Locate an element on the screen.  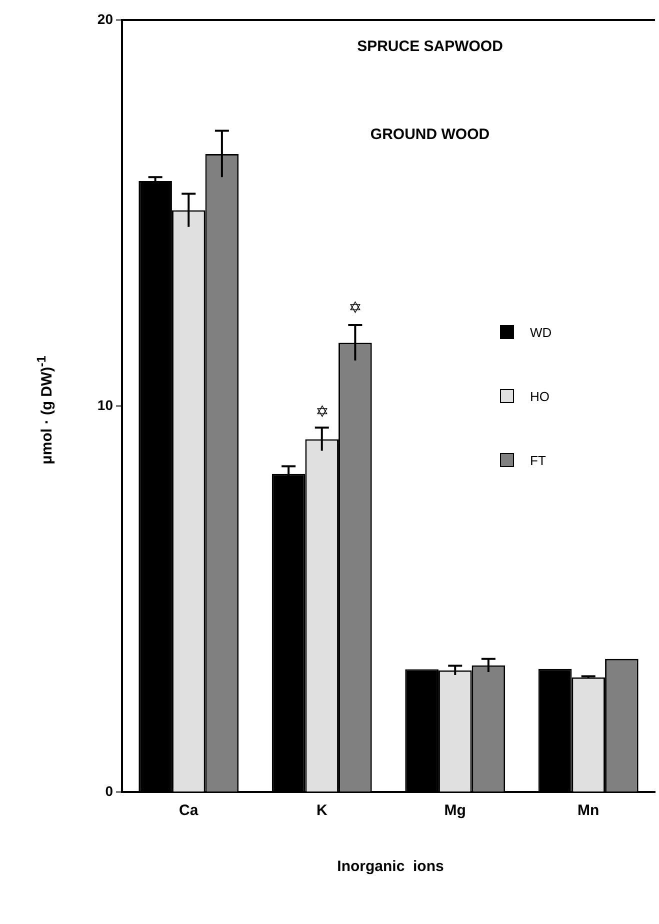
x-tick-label: Mg is located at coordinates (455, 811).